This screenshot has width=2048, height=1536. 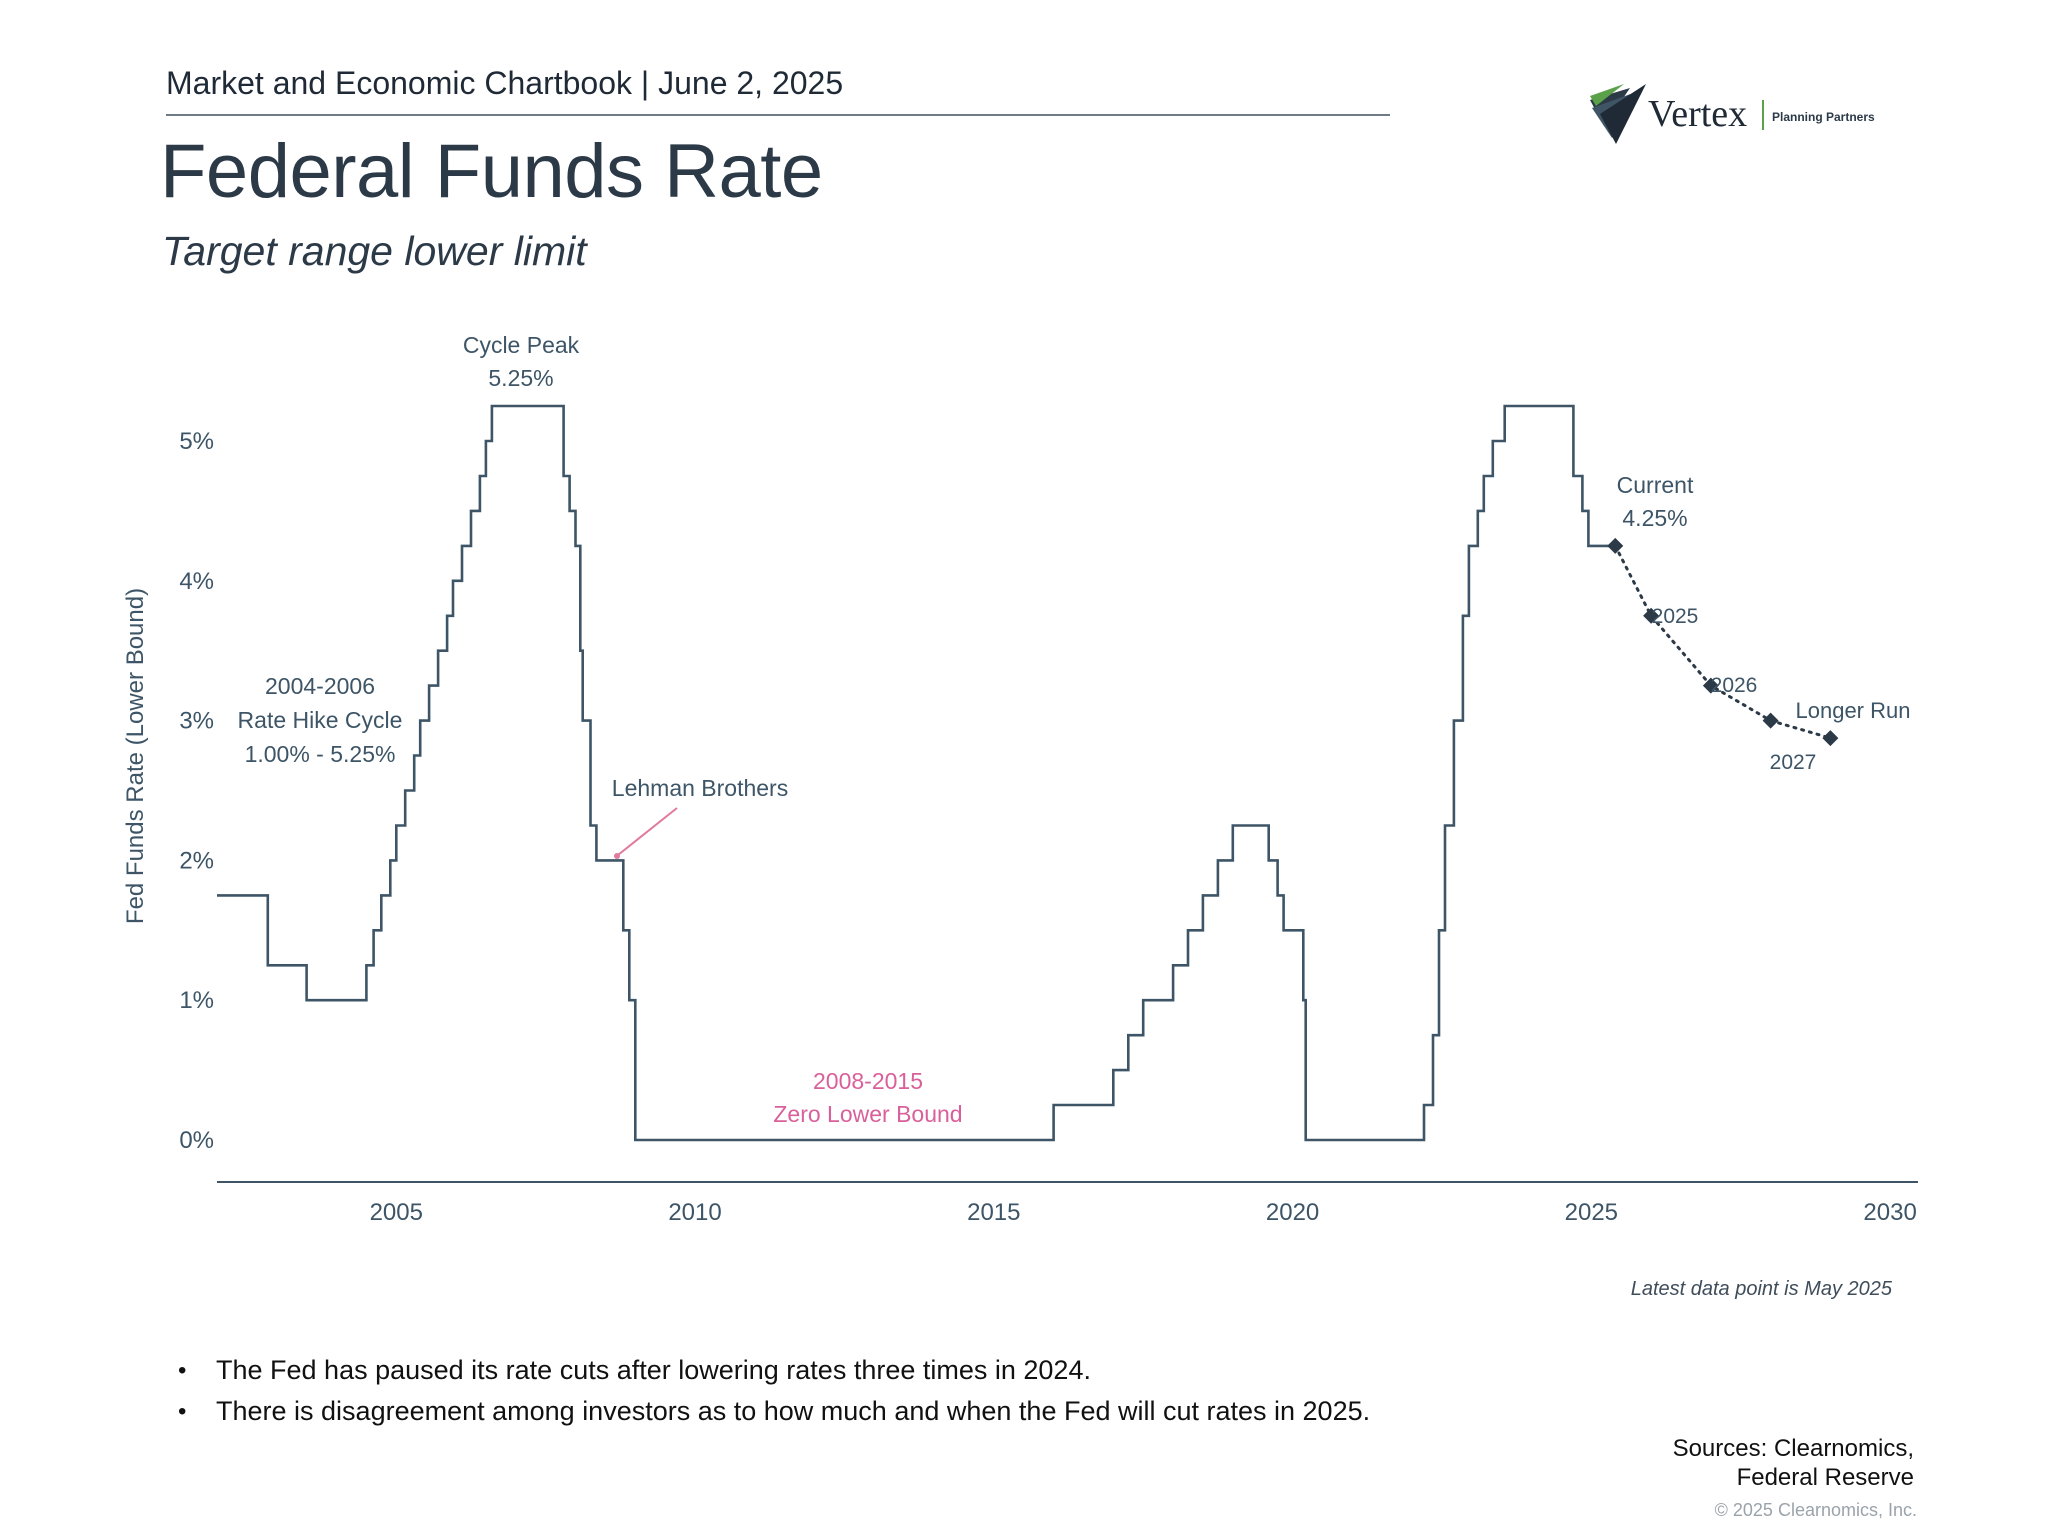 I want to click on longer-run-label: Longer Run, so click(x=1853, y=710).